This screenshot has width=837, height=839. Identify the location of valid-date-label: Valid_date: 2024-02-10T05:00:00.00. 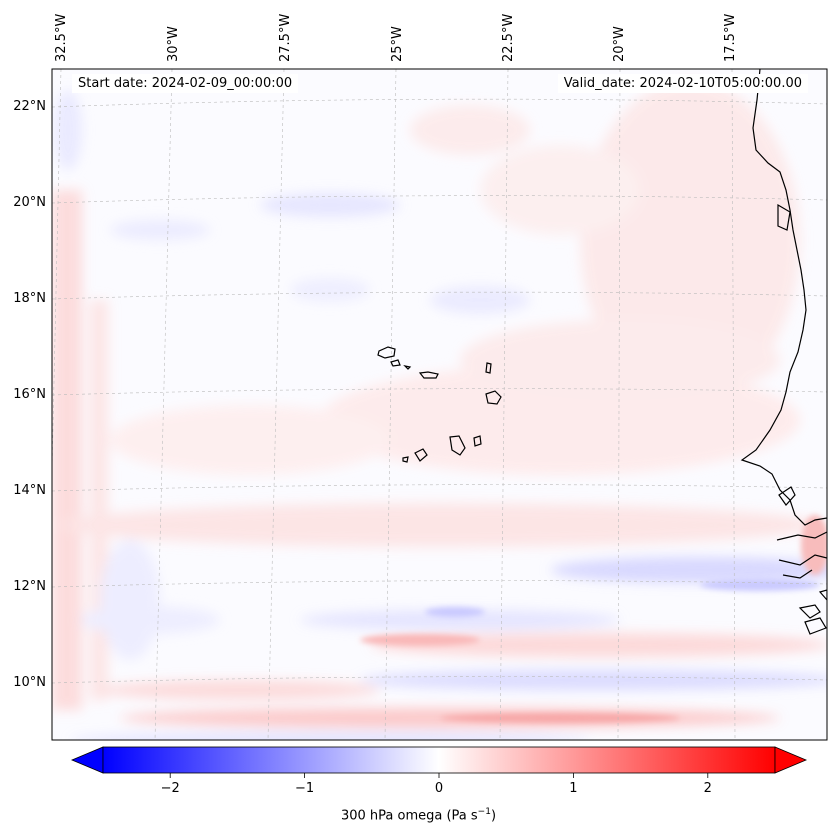
(682, 83).